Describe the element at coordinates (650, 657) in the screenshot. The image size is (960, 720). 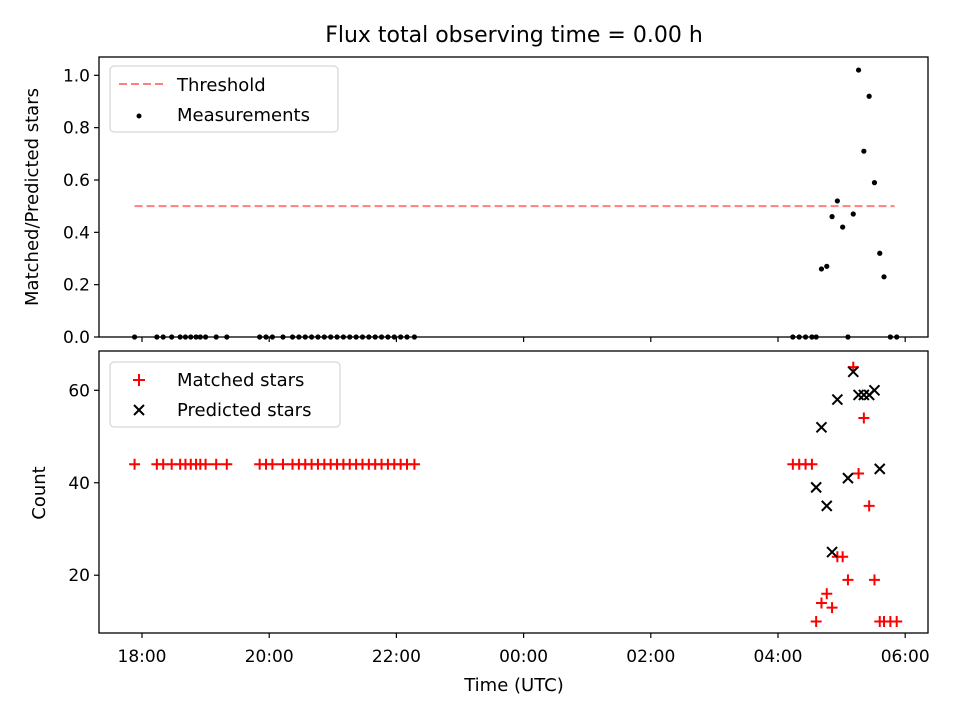
I see `x-tick-label: 02:00` at that location.